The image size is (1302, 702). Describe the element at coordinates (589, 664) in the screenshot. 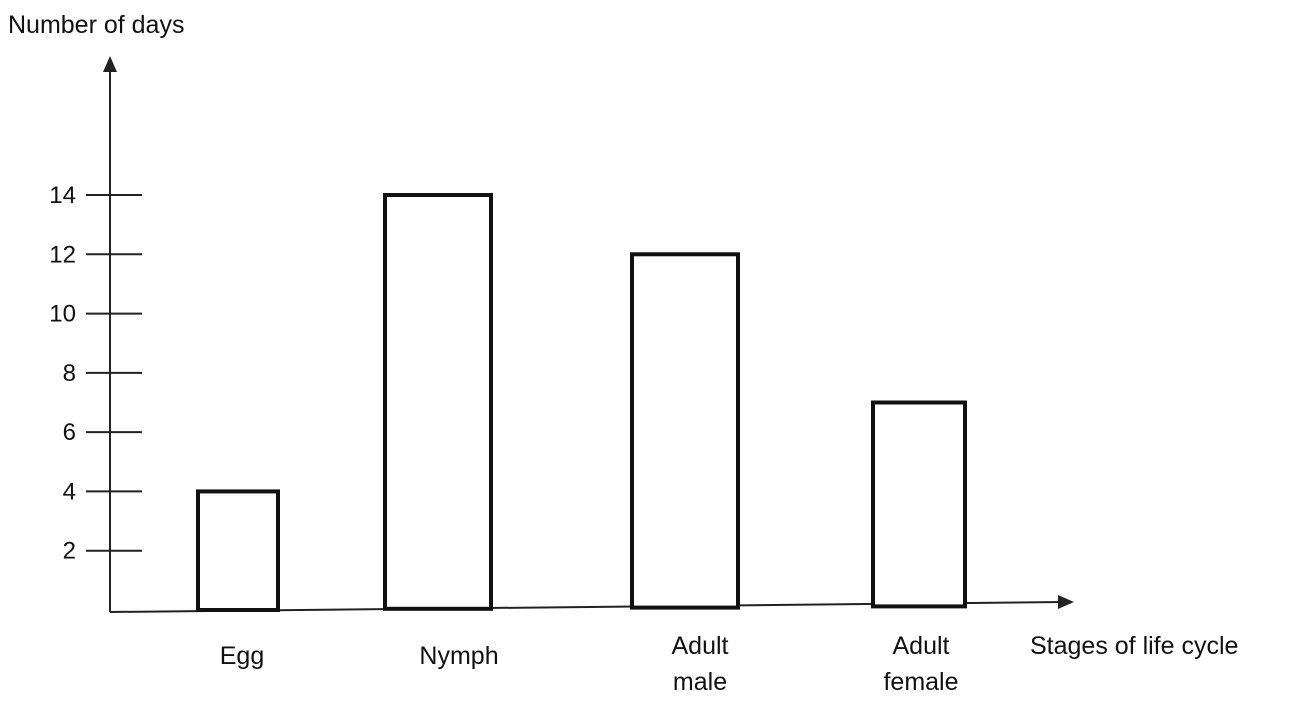

I see `category-labels: Egg Nymph Adult male Adult female` at that location.